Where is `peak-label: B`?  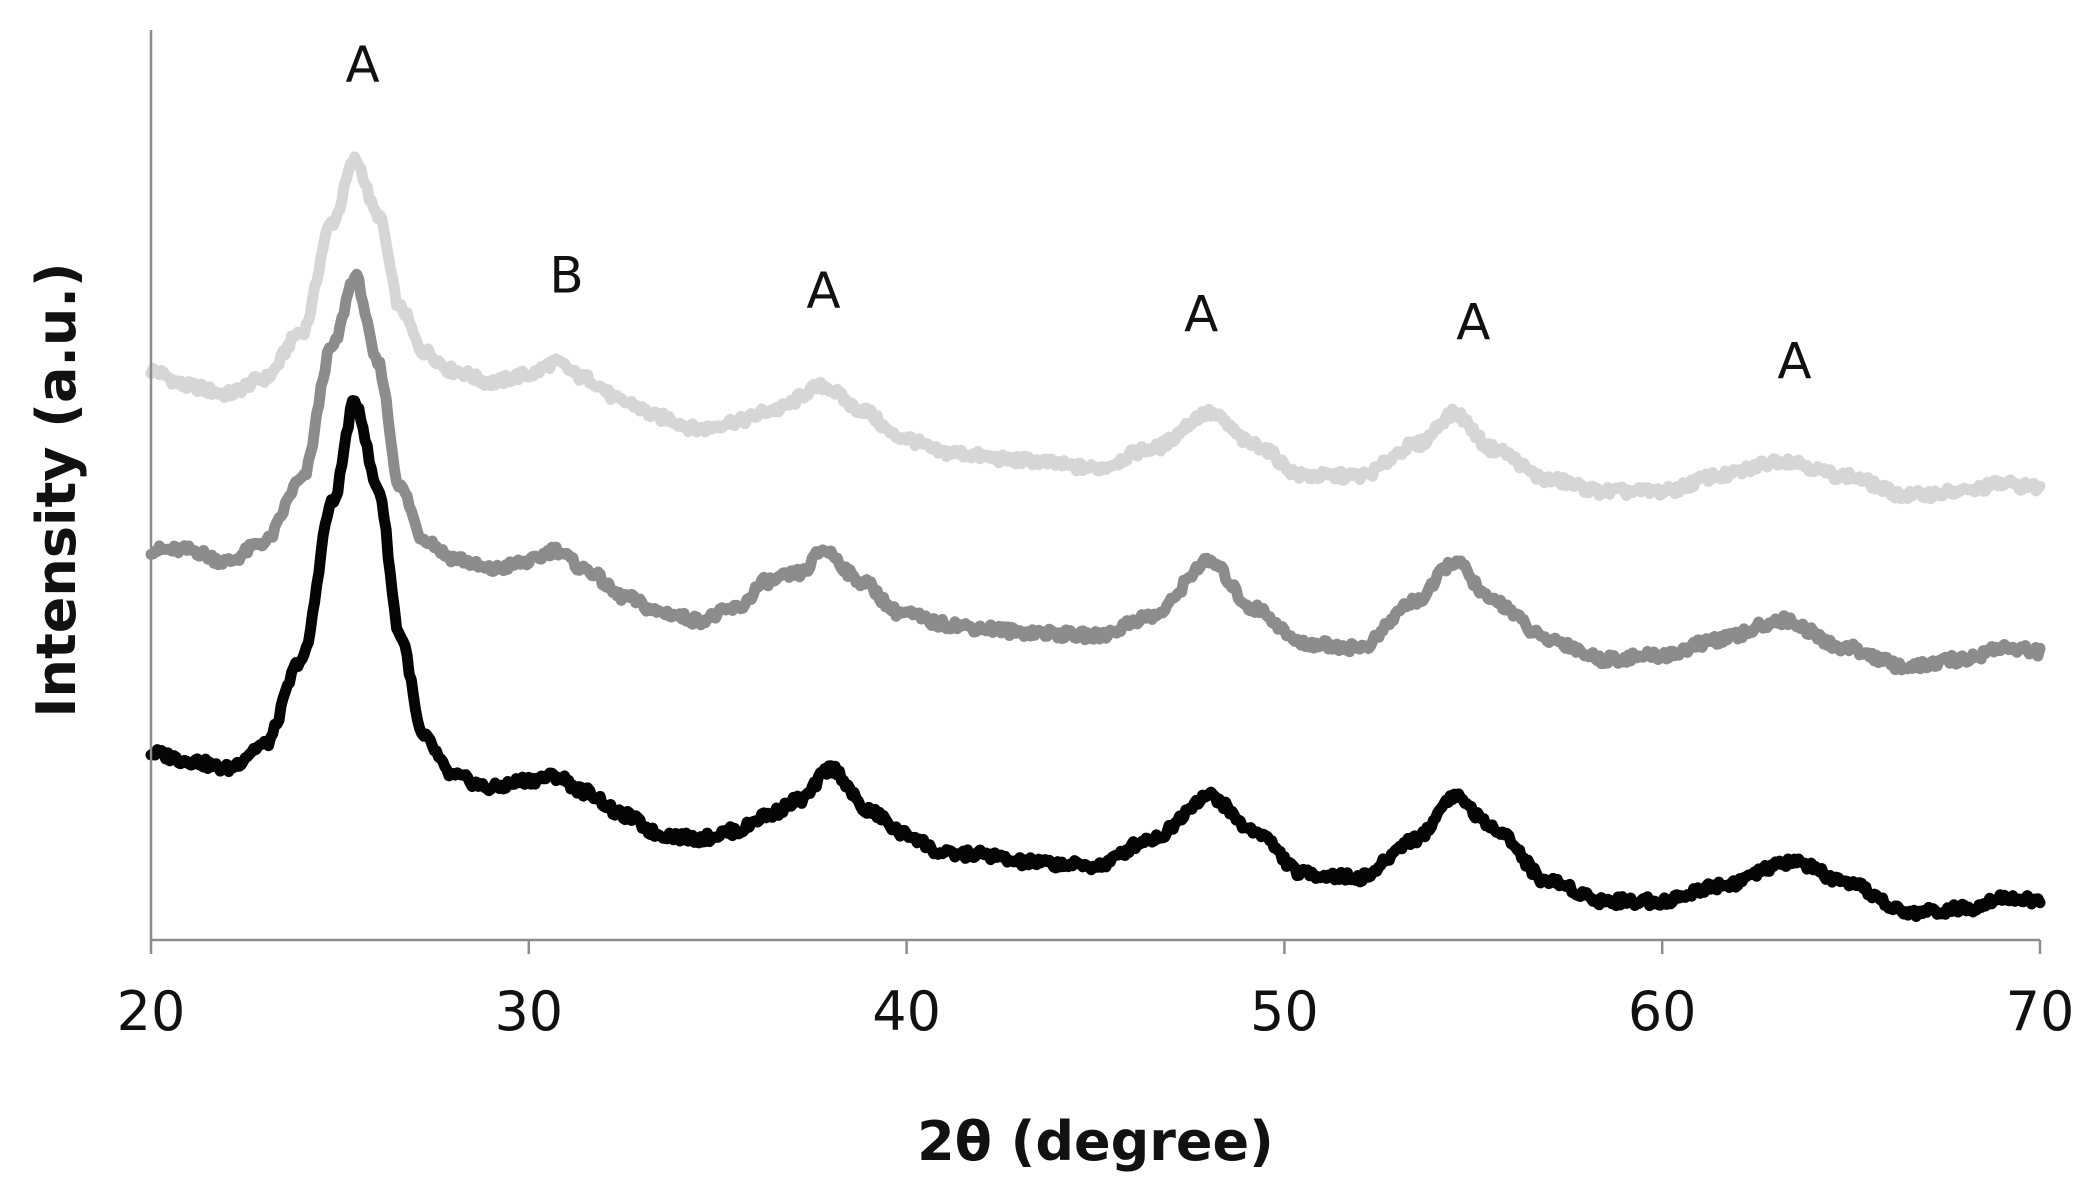 peak-label: B is located at coordinates (566, 276).